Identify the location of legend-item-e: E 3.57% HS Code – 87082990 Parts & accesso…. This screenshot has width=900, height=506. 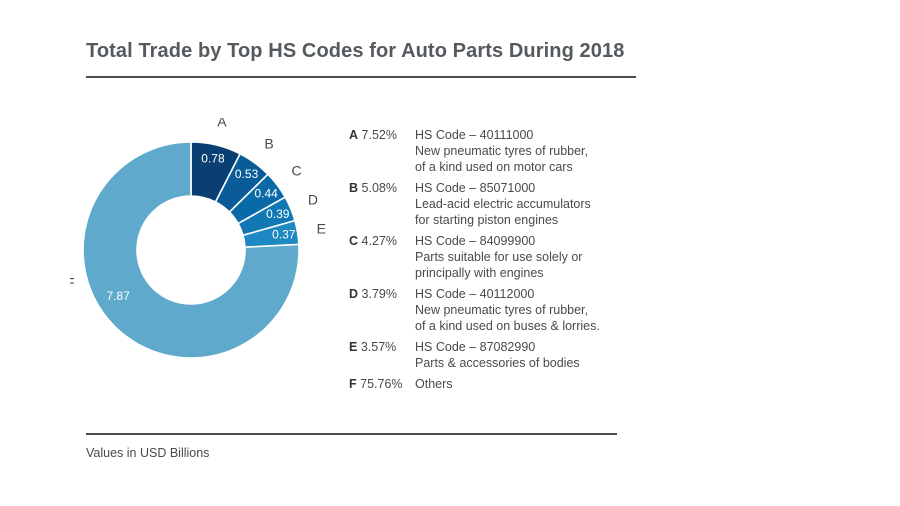
(482, 355).